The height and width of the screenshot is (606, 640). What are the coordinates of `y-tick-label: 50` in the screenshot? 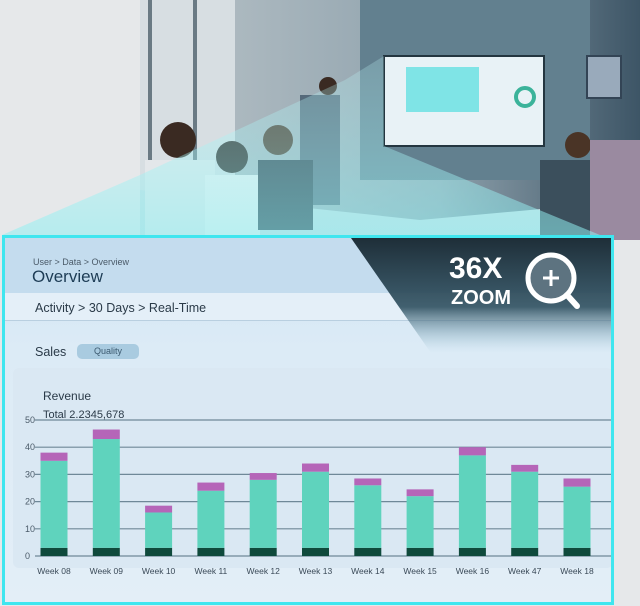 It's located at (30, 420).